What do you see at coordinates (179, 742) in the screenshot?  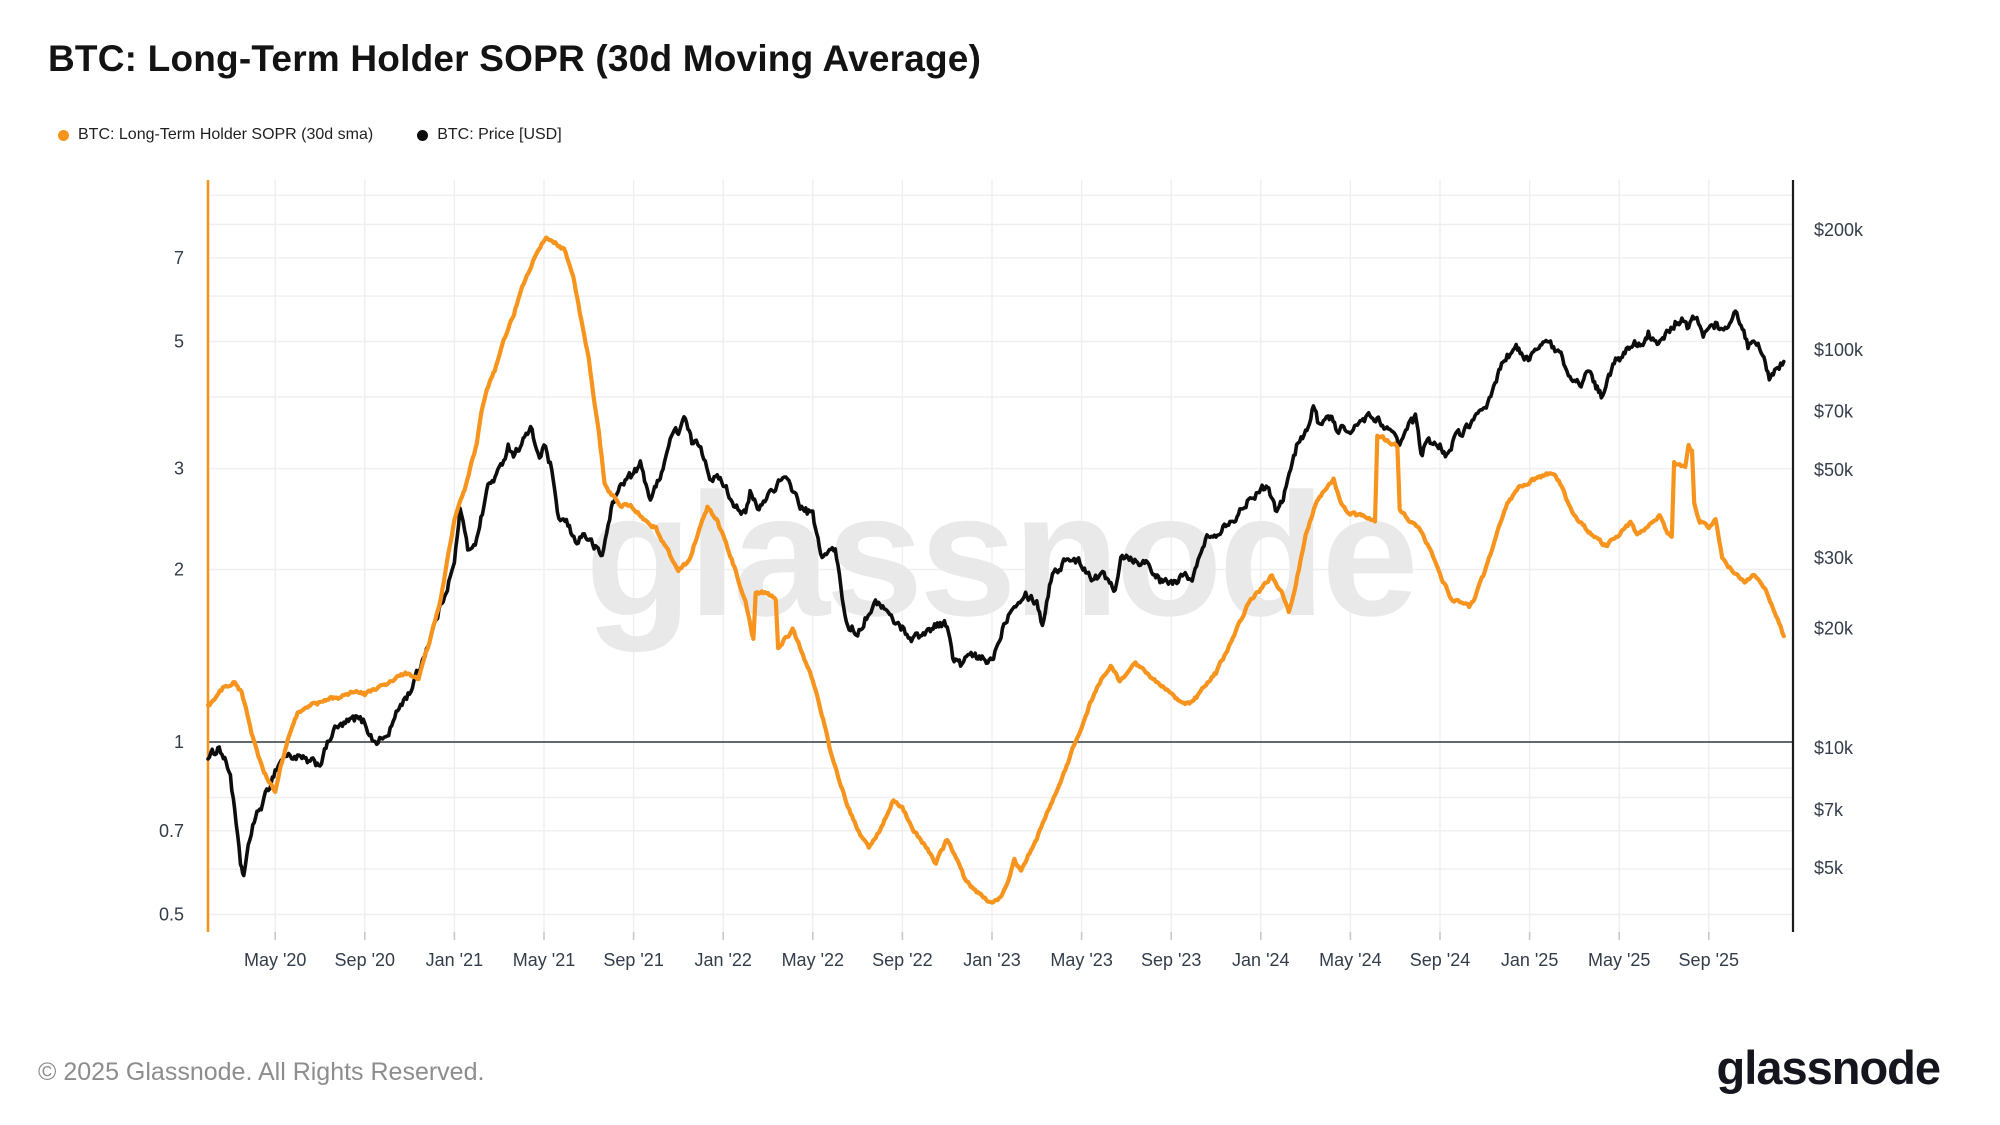 I see `y-left-tick-label: 1` at bounding box center [179, 742].